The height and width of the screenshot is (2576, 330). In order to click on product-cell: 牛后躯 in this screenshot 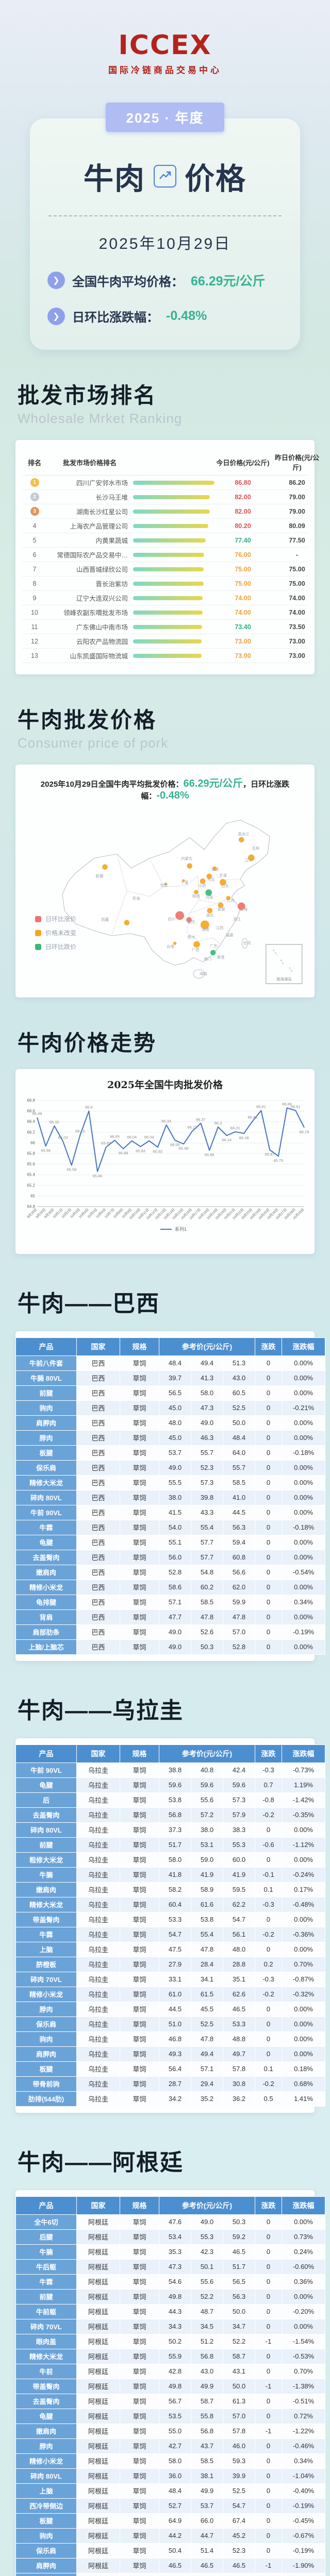, I will do `click(46, 2267)`.